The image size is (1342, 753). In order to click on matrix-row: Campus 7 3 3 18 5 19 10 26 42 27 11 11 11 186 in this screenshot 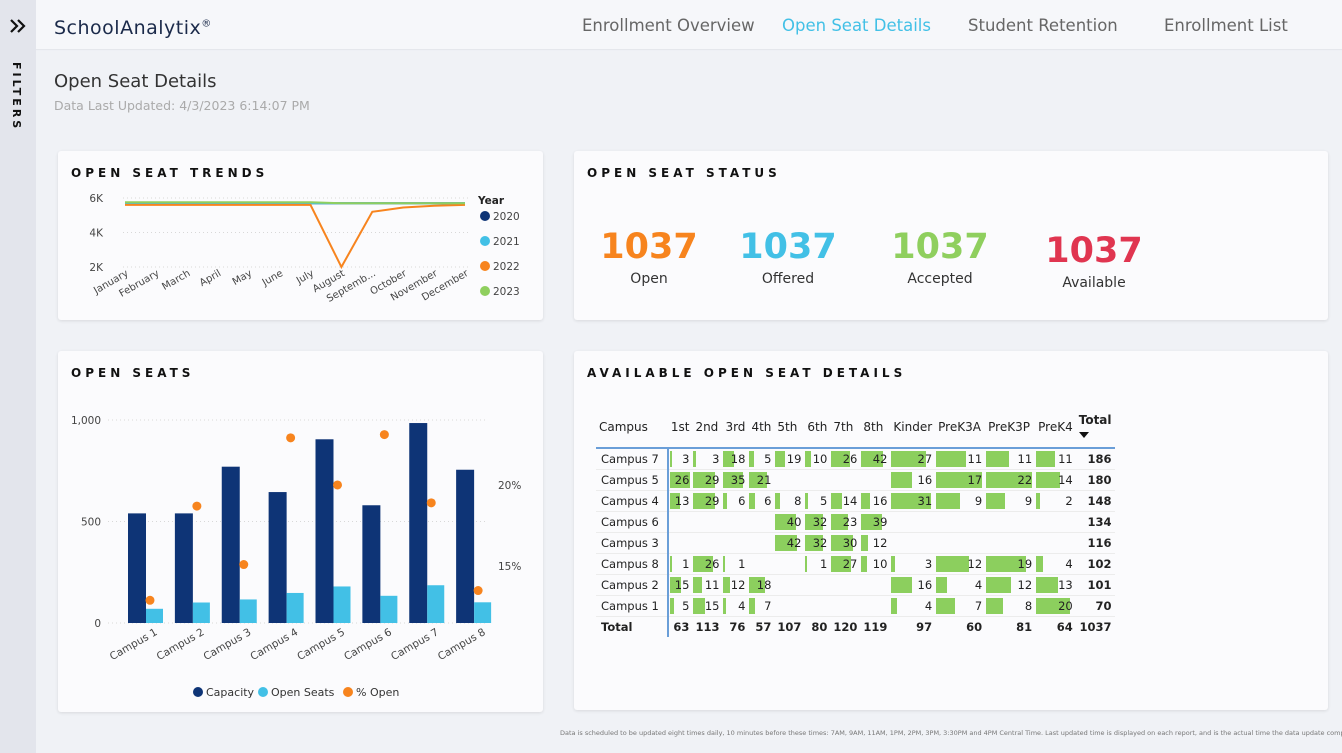, I will do `click(855, 459)`.